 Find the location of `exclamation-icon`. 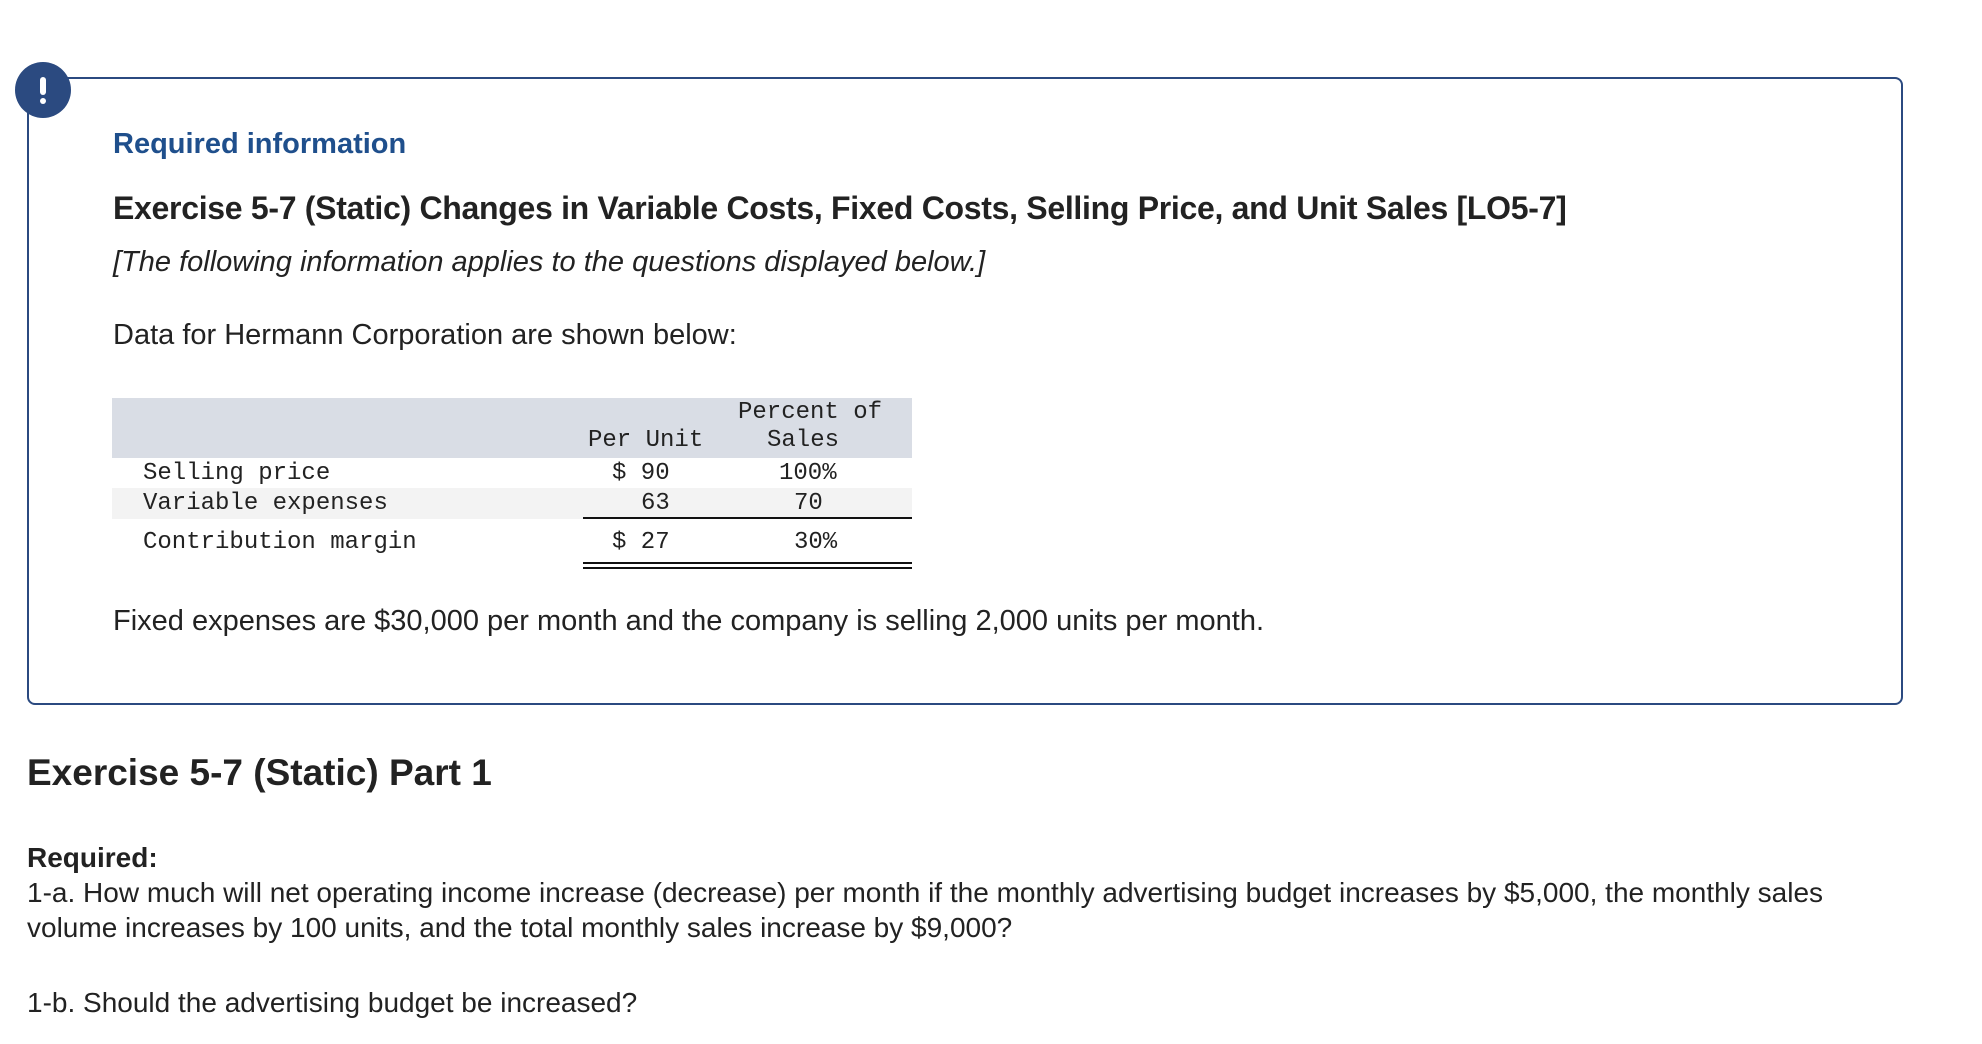

exclamation-icon is located at coordinates (43, 90).